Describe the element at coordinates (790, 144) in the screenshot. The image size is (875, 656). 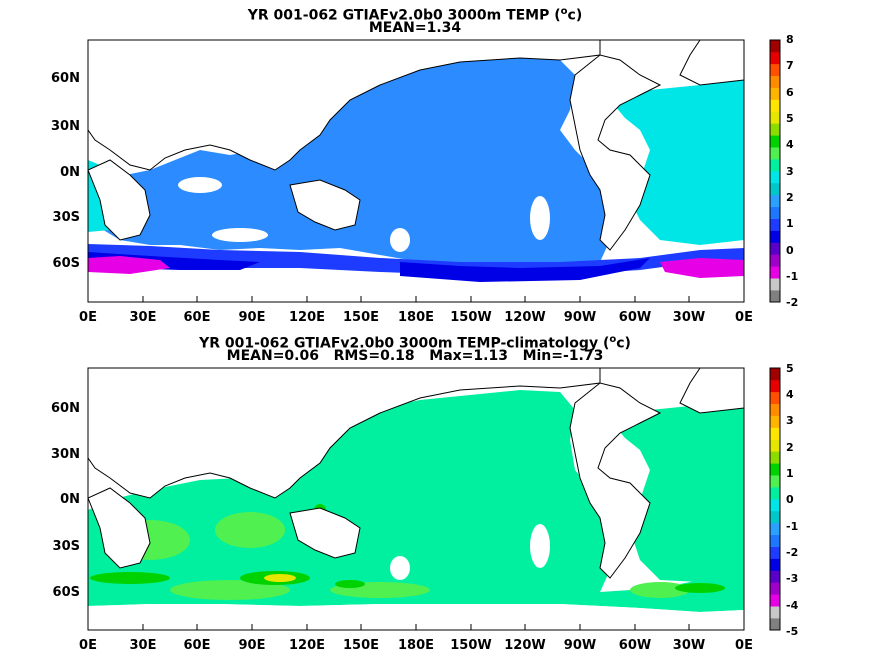
I see `p1-cbar-label: 4` at that location.